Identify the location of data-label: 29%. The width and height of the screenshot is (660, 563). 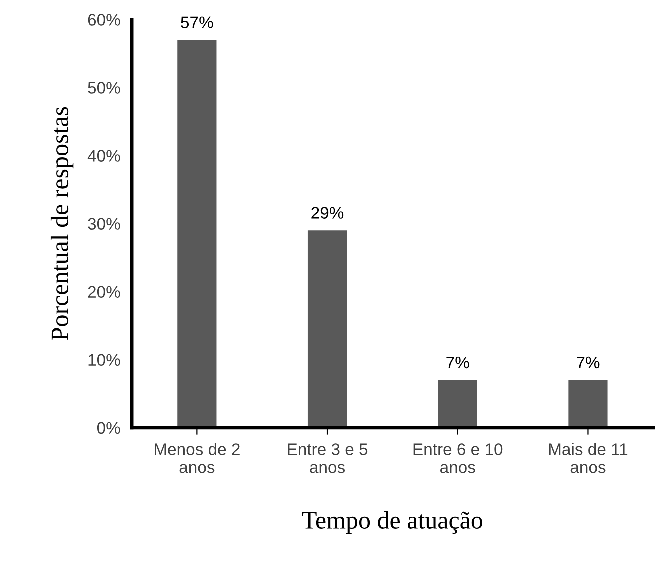
(328, 213).